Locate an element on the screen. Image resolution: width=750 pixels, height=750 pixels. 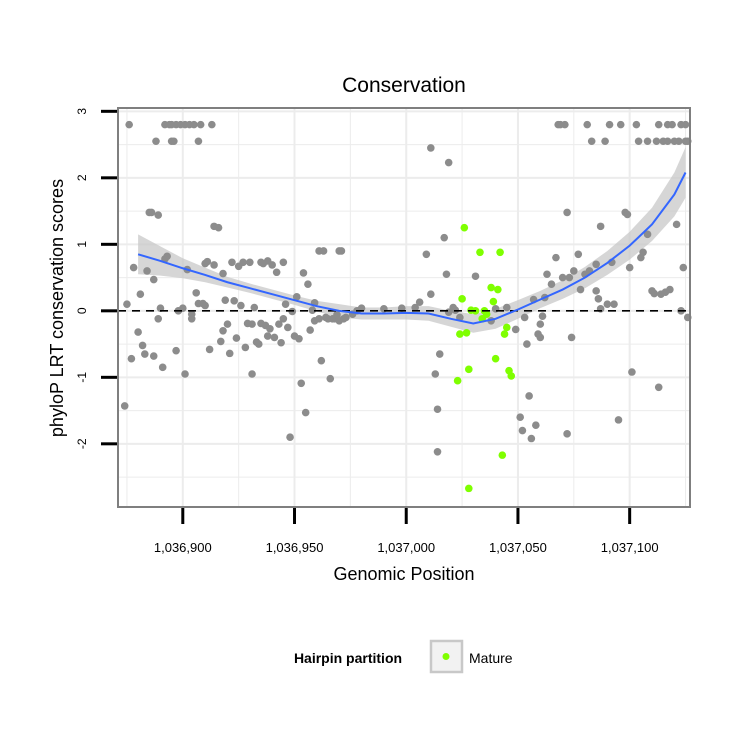
y-tick-label: 1 is located at coordinates (82, 244).